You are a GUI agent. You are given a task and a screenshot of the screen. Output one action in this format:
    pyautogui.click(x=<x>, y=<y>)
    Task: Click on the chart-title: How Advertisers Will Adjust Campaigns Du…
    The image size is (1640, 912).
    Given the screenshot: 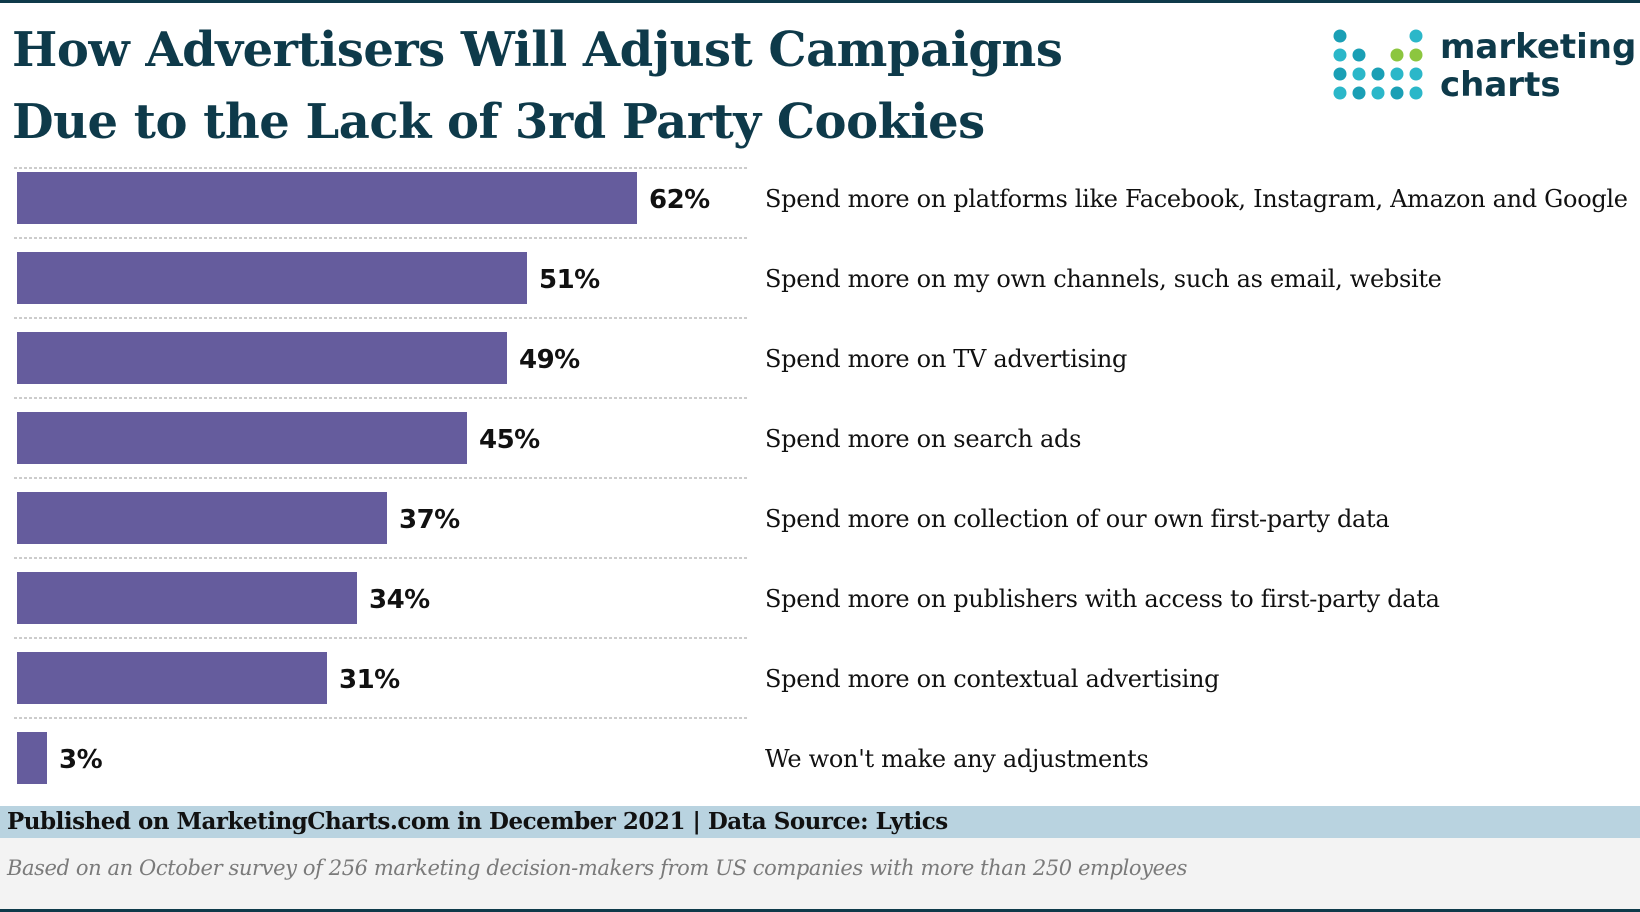 What is the action you would take?
    pyautogui.click(x=537, y=86)
    